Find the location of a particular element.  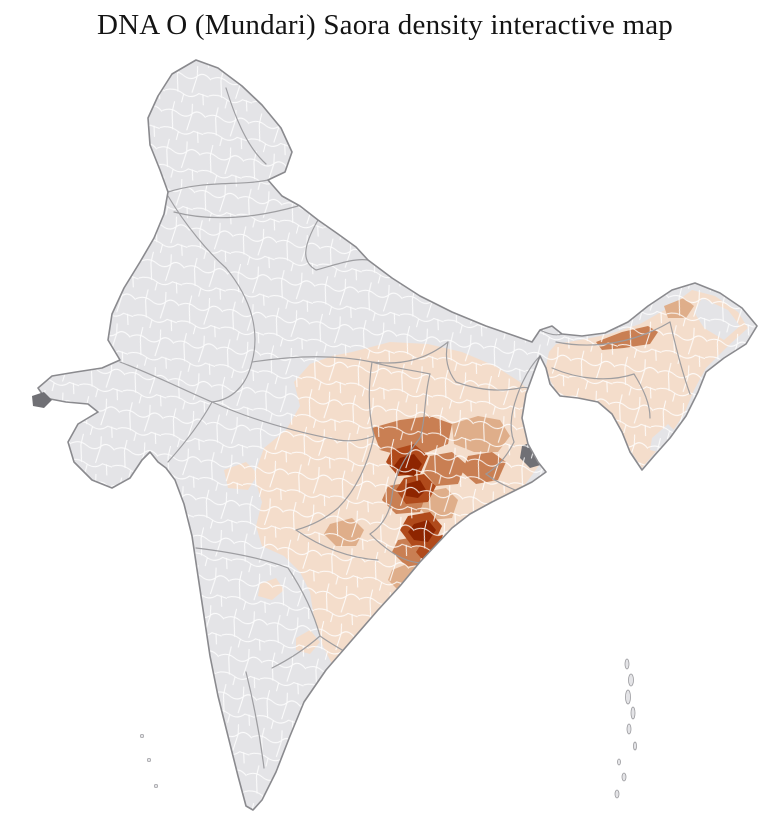

andaman-nicobar-islands is located at coordinates (625, 728).